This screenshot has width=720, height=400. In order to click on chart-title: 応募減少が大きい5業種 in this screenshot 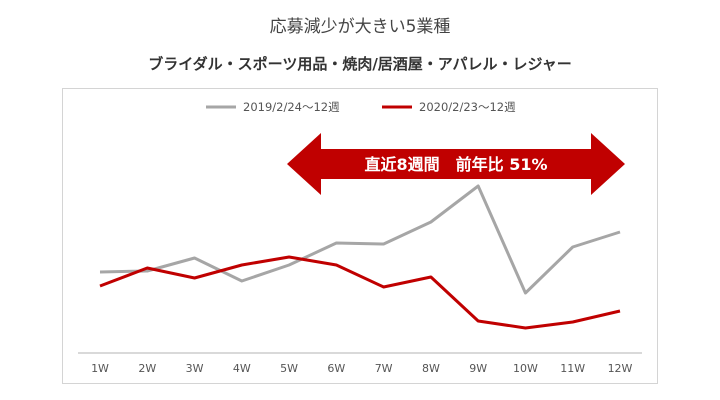, I will do `click(360, 27)`.